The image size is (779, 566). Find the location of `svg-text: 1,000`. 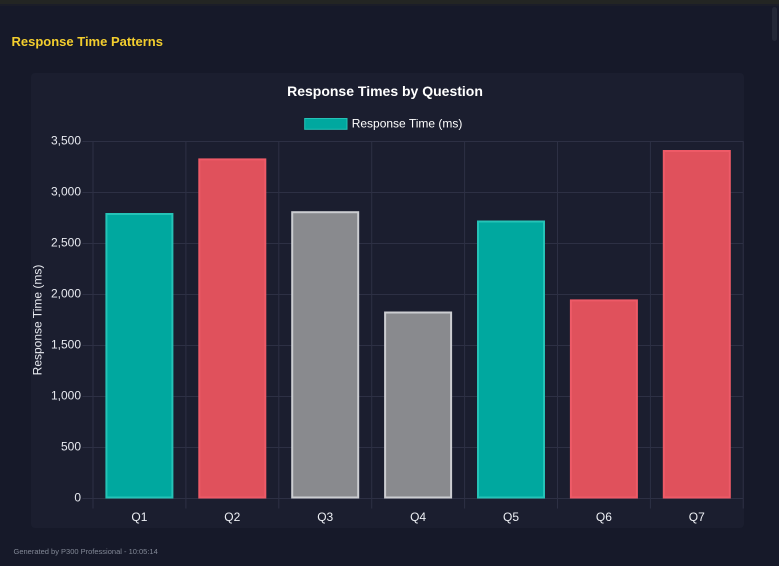

svg-text: 1,000 is located at coordinates (66, 396).